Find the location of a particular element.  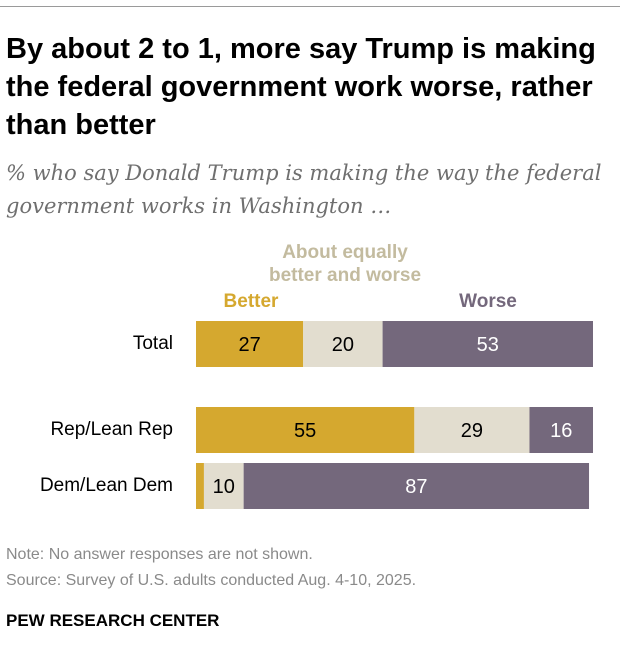

bar-label-total-better: 27 is located at coordinates (249, 345).